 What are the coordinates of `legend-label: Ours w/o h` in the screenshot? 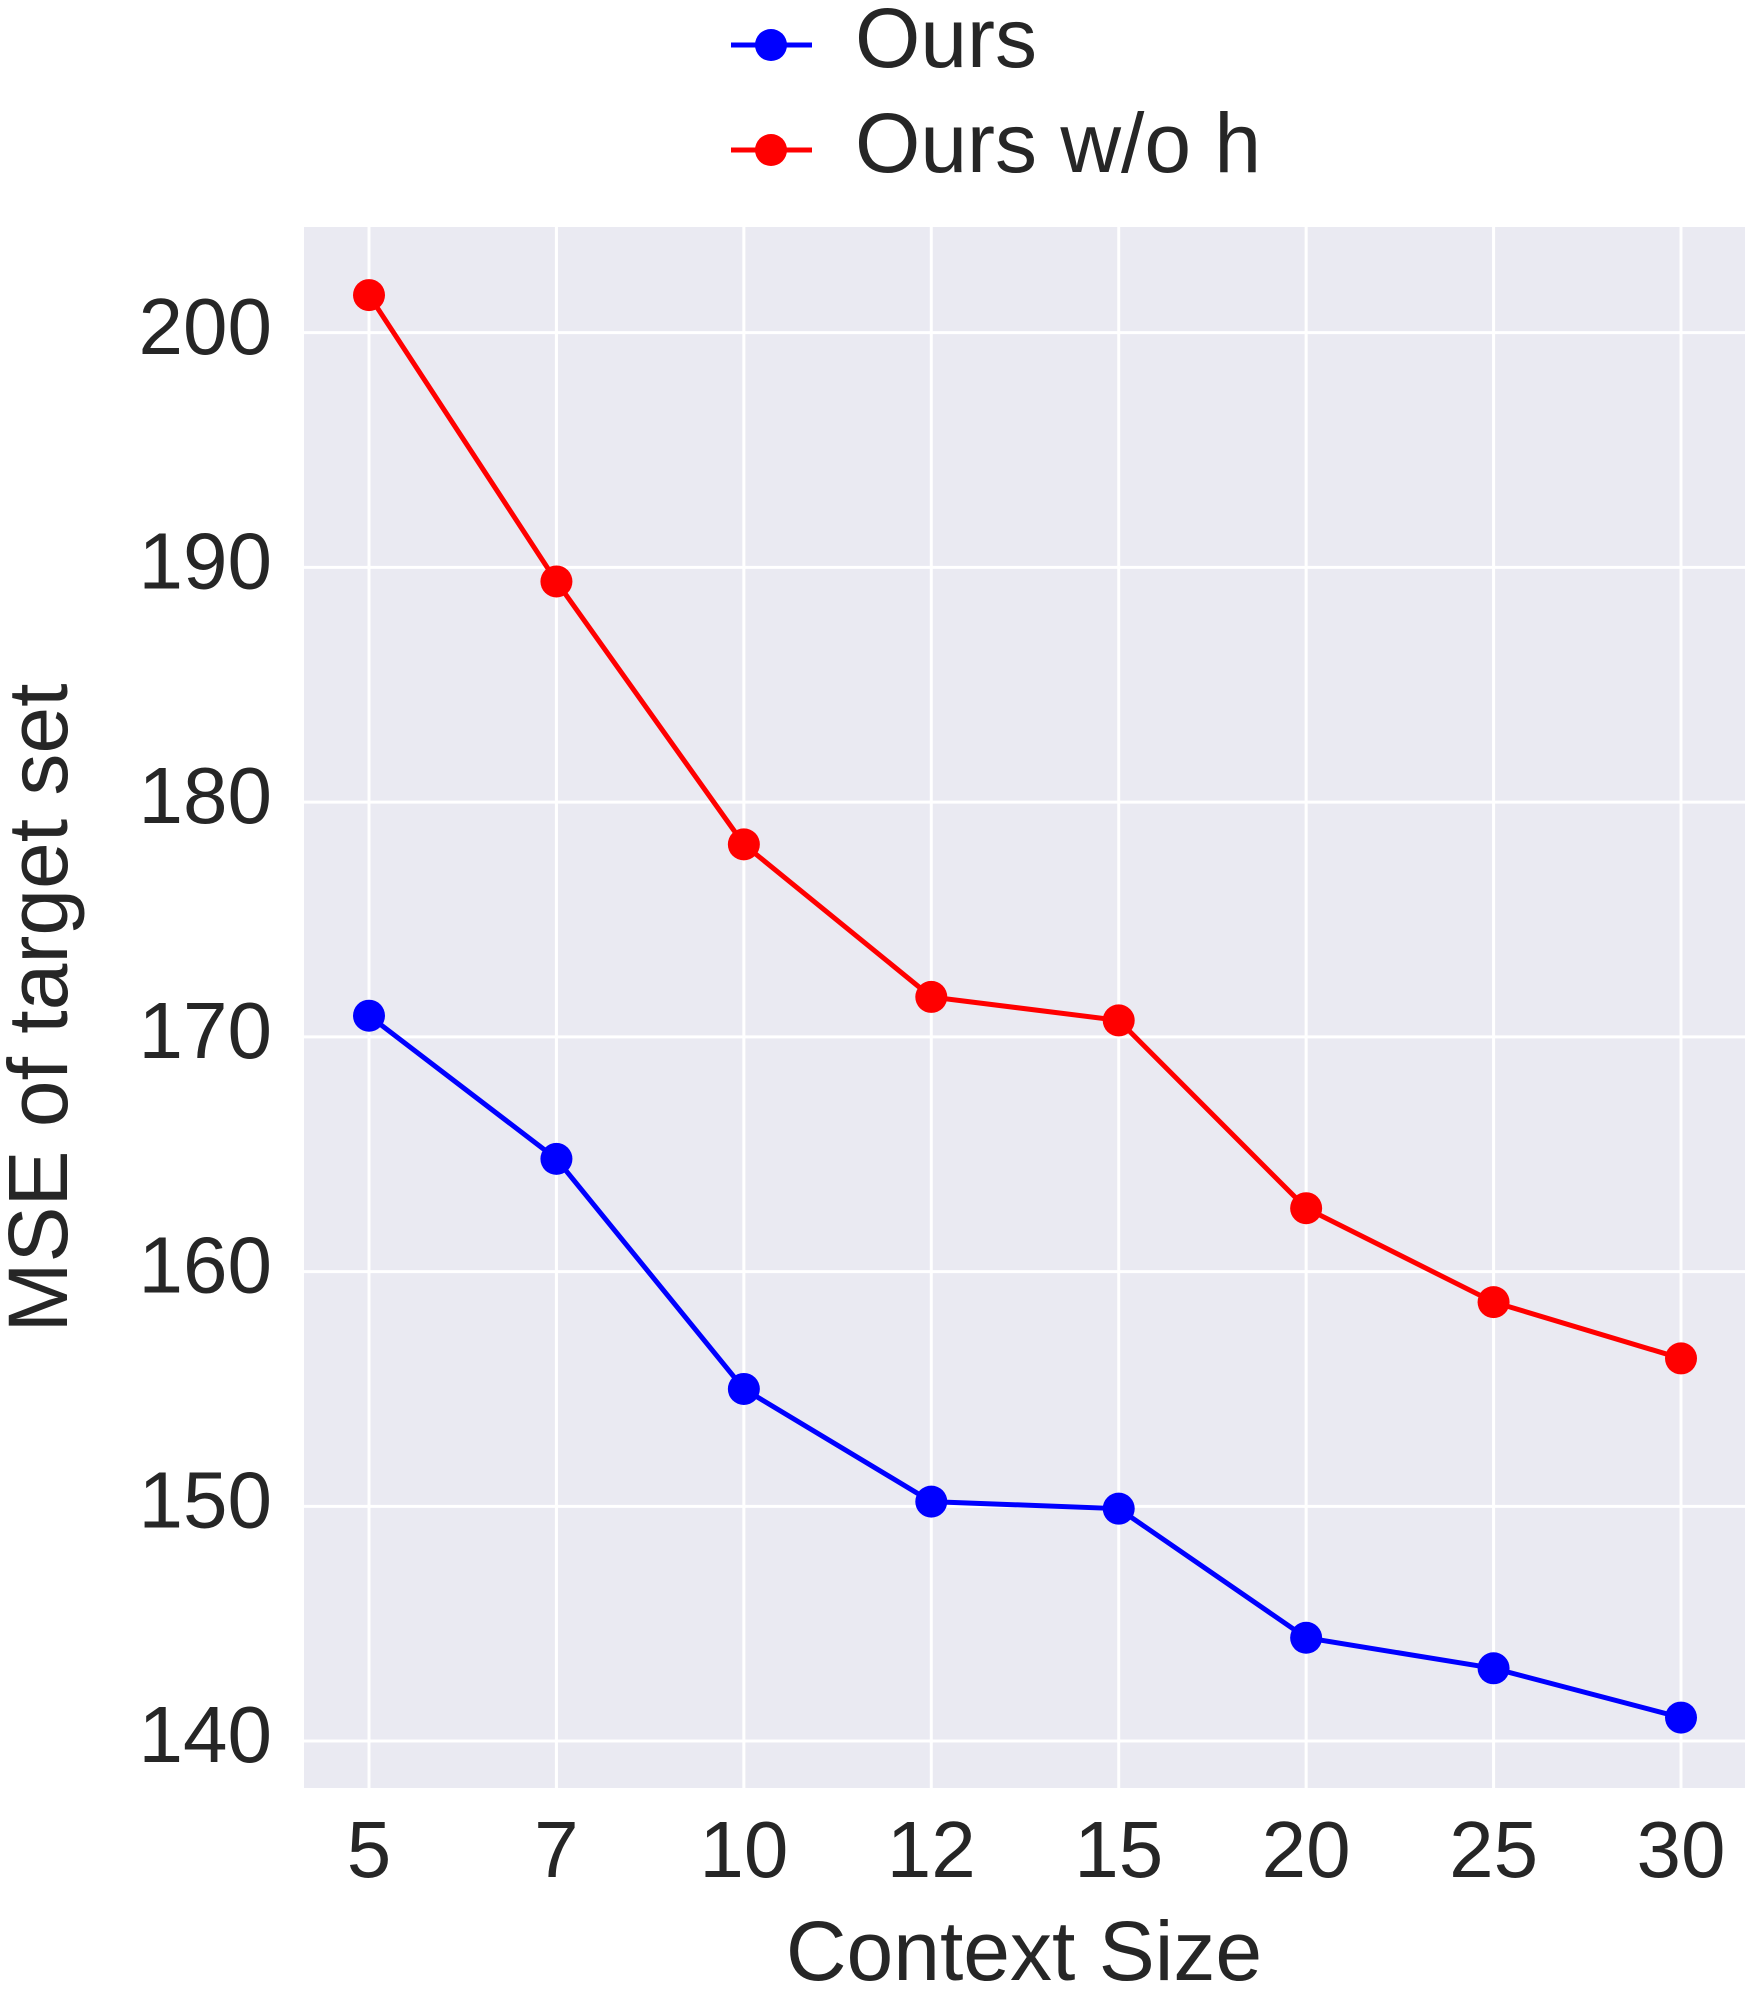 It's located at (1058, 143).